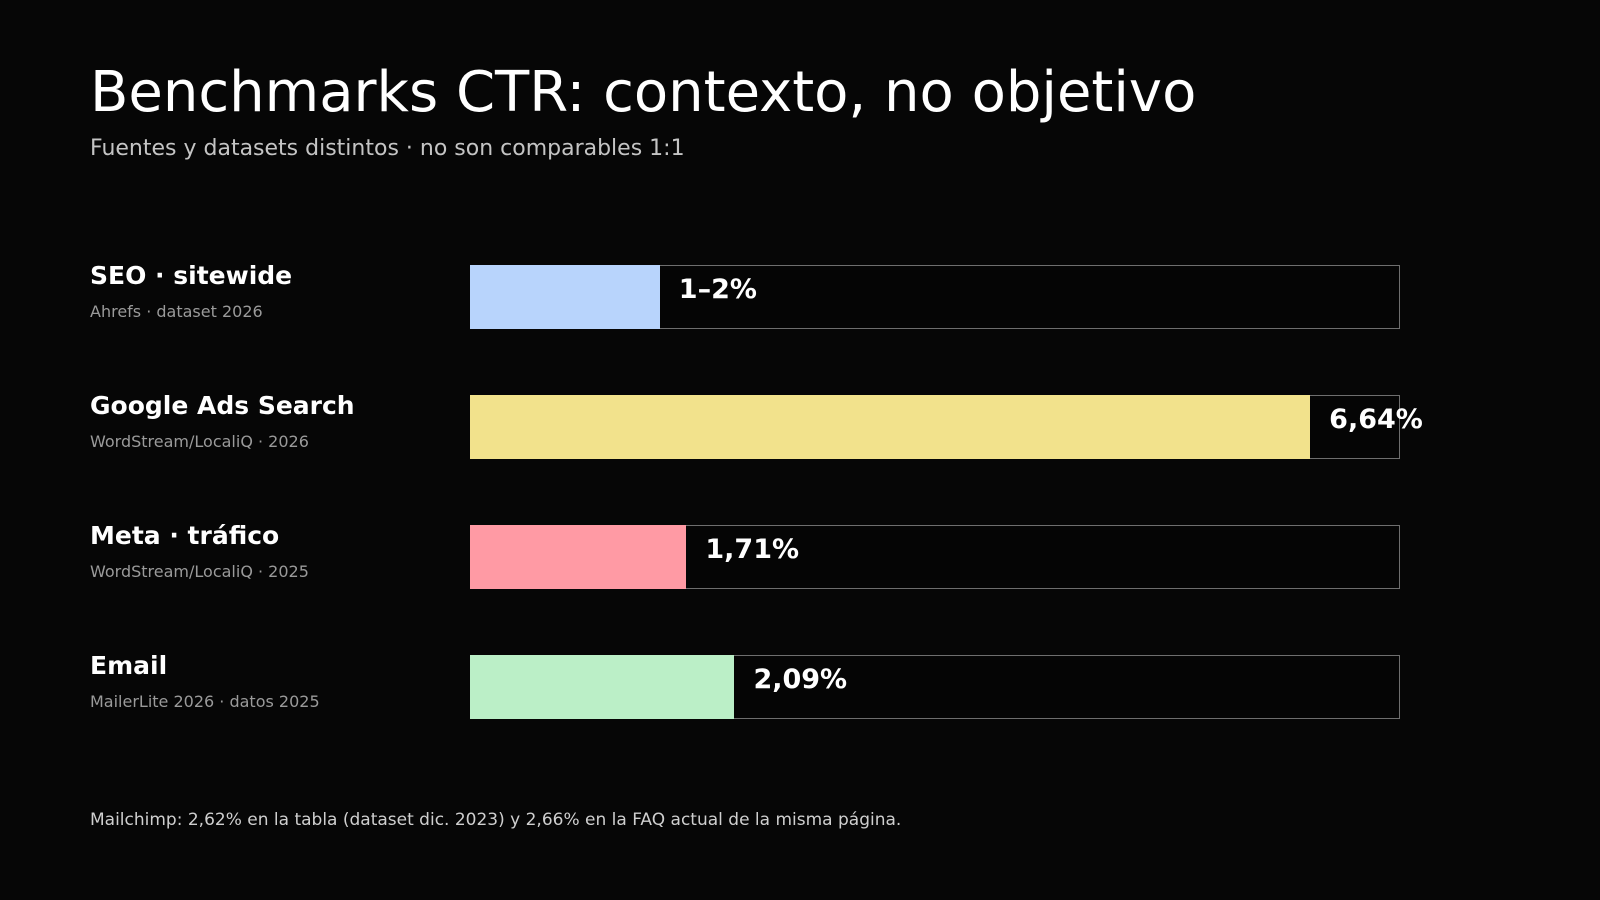  Describe the element at coordinates (199, 441) in the screenshot. I see `source-label: WordStream/LocaliQ · 2026` at that location.